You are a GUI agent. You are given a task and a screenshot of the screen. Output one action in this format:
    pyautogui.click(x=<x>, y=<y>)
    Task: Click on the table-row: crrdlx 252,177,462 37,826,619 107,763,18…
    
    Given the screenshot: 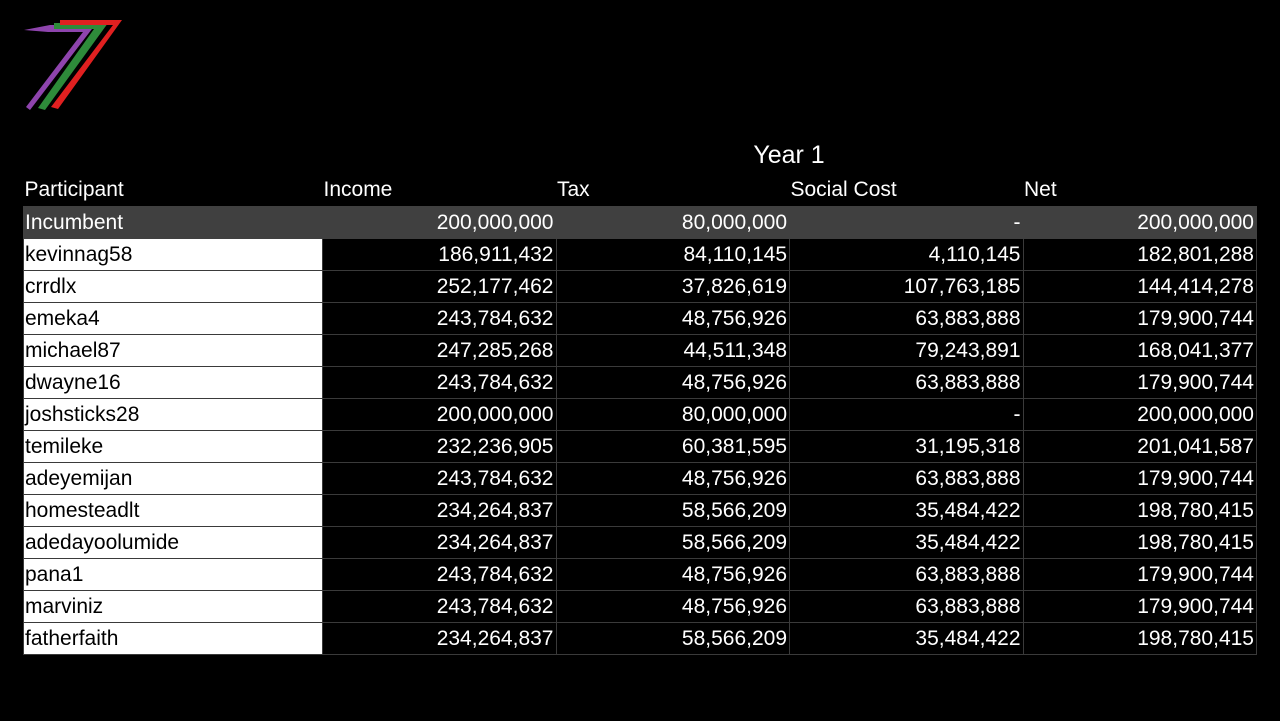 What is the action you would take?
    pyautogui.click(x=640, y=286)
    